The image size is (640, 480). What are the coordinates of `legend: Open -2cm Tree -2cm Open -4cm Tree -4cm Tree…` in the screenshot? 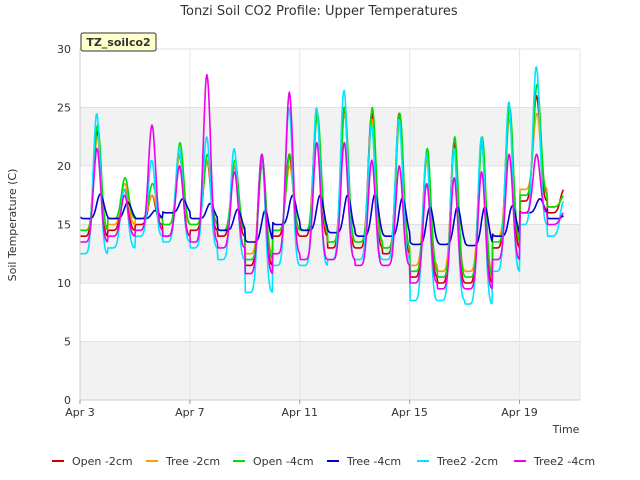 It's located at (323, 461).